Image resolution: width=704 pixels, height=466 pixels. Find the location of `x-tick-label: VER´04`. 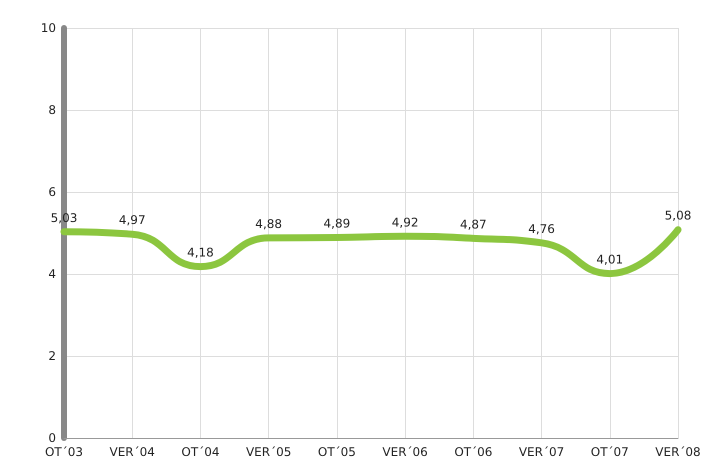

x-tick-label: VER´04 is located at coordinates (132, 452).